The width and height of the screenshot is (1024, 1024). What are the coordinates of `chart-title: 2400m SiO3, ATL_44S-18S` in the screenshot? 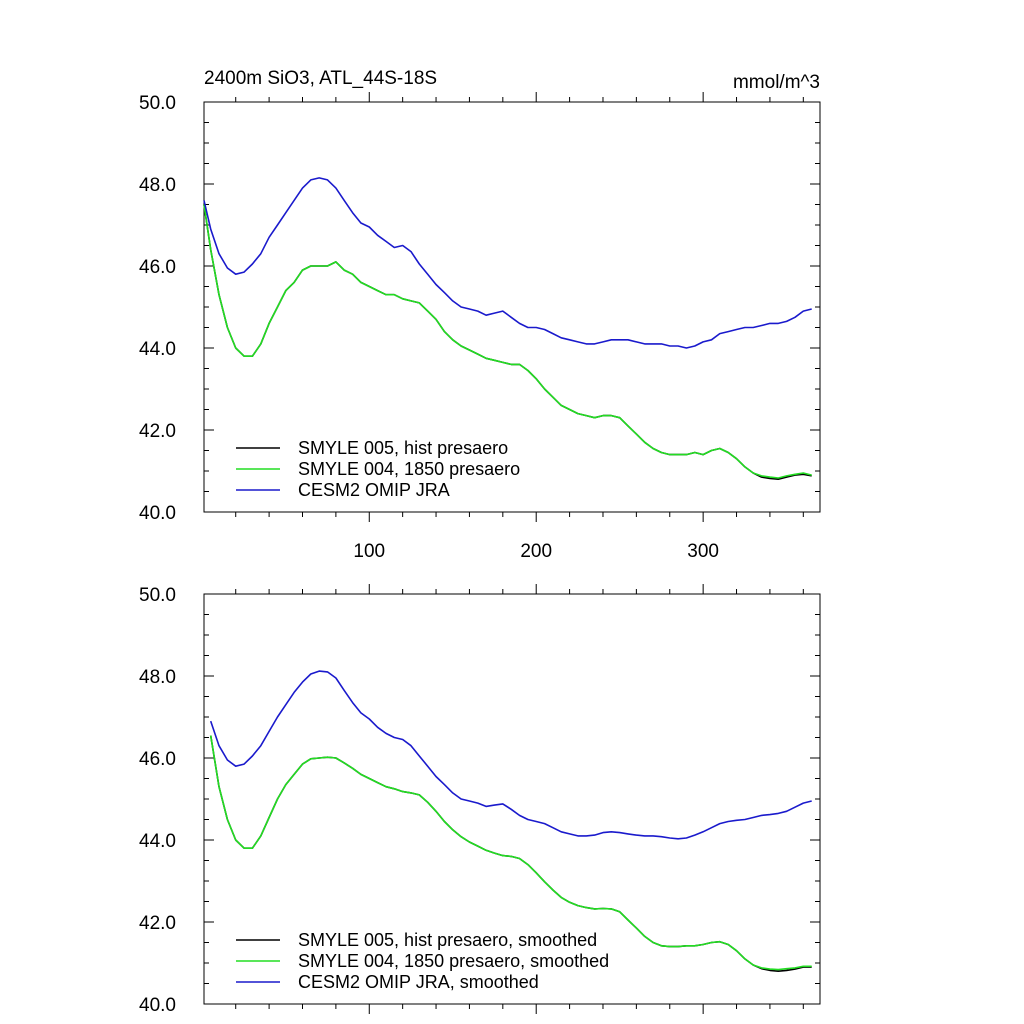 It's located at (320, 78).